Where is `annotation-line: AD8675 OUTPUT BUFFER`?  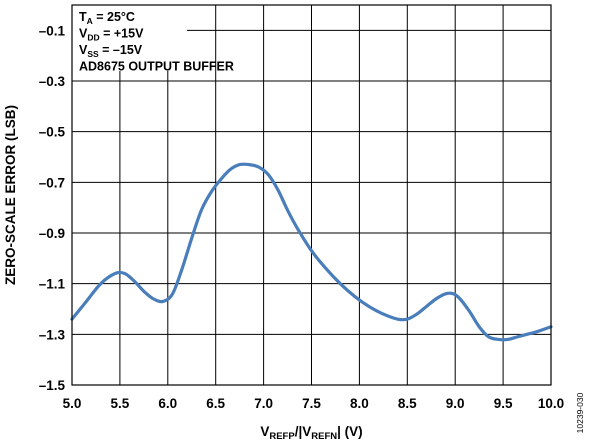
annotation-line: AD8675 OUTPUT BUFFER is located at coordinates (156, 67).